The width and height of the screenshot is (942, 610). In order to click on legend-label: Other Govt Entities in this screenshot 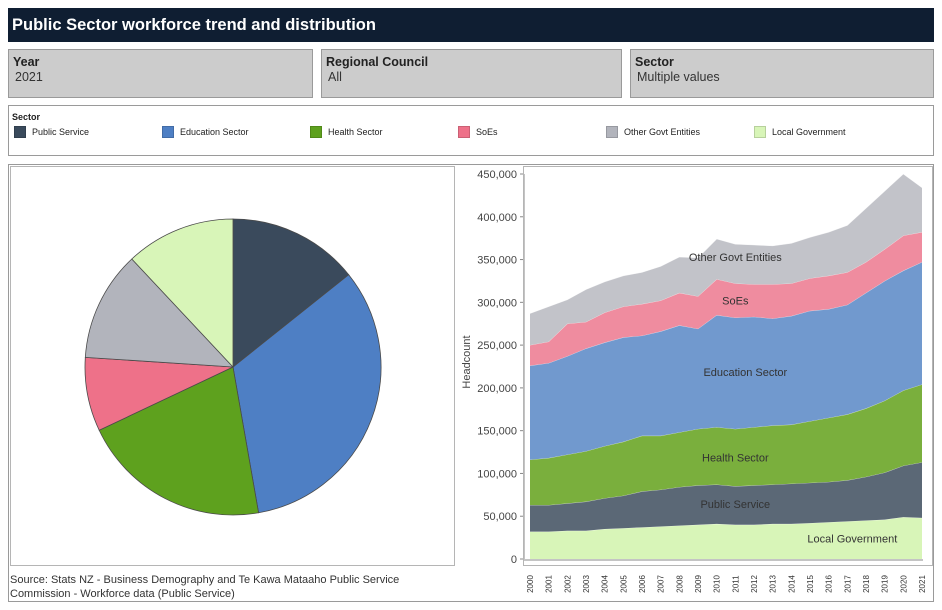, I will do `click(662, 132)`.